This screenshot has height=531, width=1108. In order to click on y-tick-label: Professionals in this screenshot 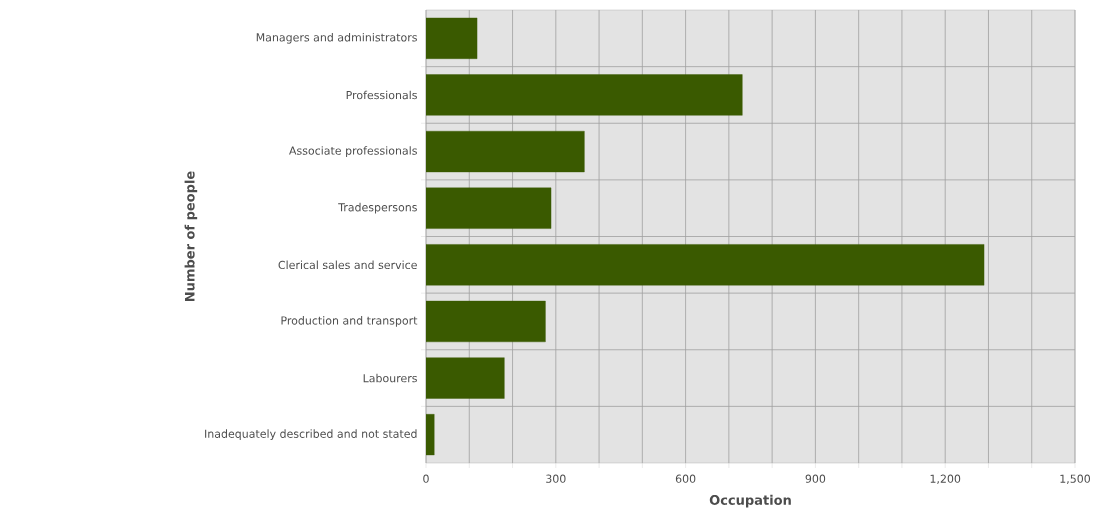, I will do `click(381, 95)`.